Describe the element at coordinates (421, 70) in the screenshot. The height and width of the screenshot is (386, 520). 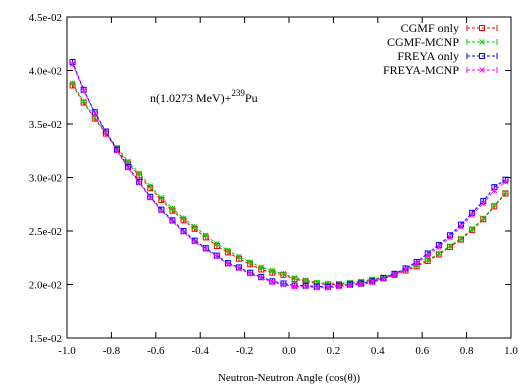
I see `legend-label: FREYA-MCNP` at that location.